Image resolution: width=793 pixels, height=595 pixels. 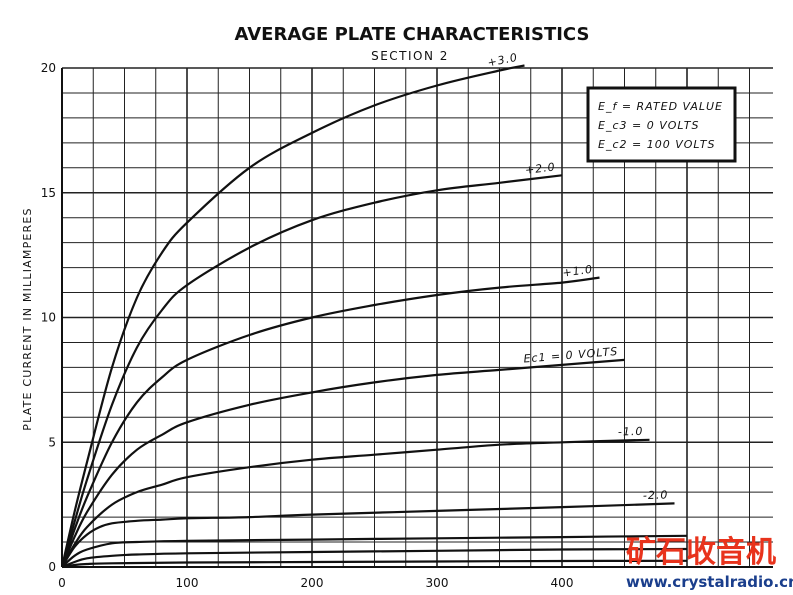 What do you see at coordinates (437, 583) in the screenshot?
I see `x-tick-label: 300` at bounding box center [437, 583].